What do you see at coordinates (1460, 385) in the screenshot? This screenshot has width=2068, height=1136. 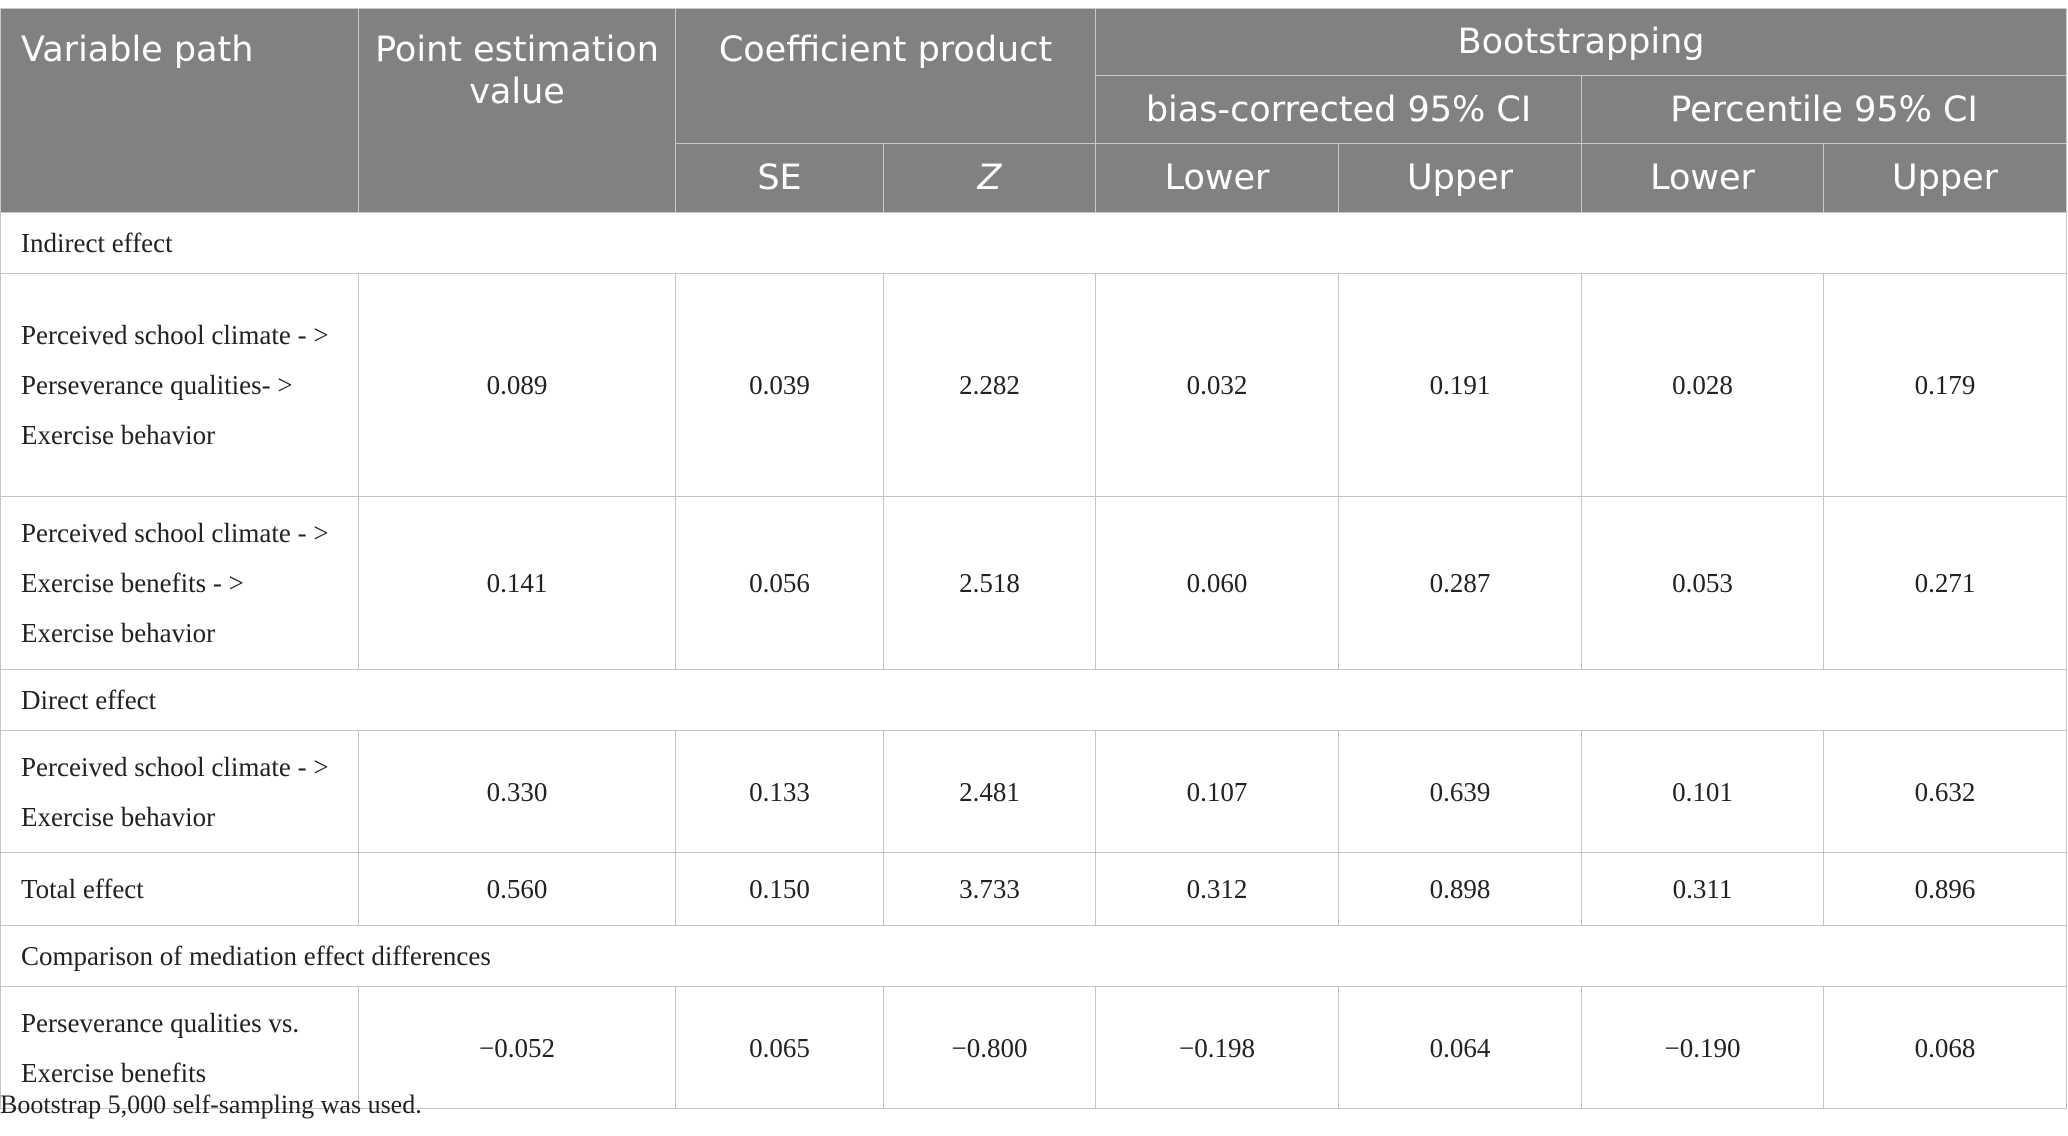 I see `cell-bc-upper: 0.191` at bounding box center [1460, 385].